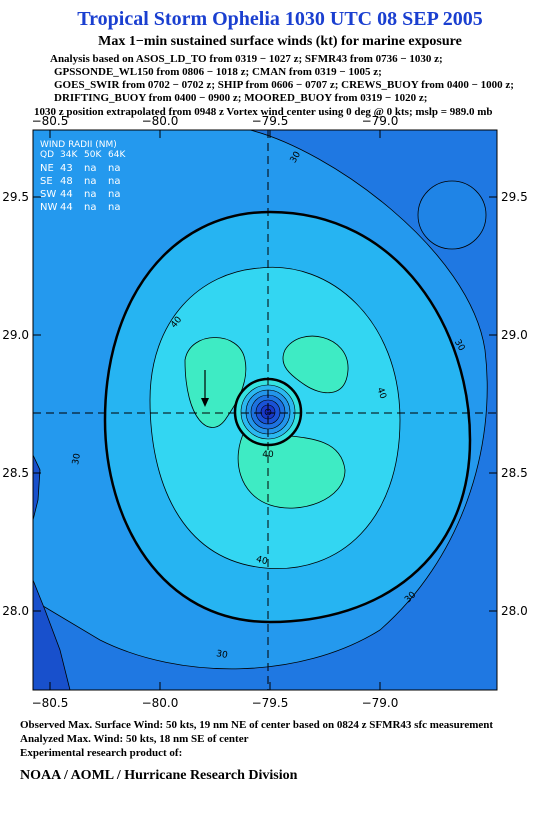 The image size is (560, 815). What do you see at coordinates (117, 155) in the screenshot?
I see `wind-radii-header: 64K` at bounding box center [117, 155].